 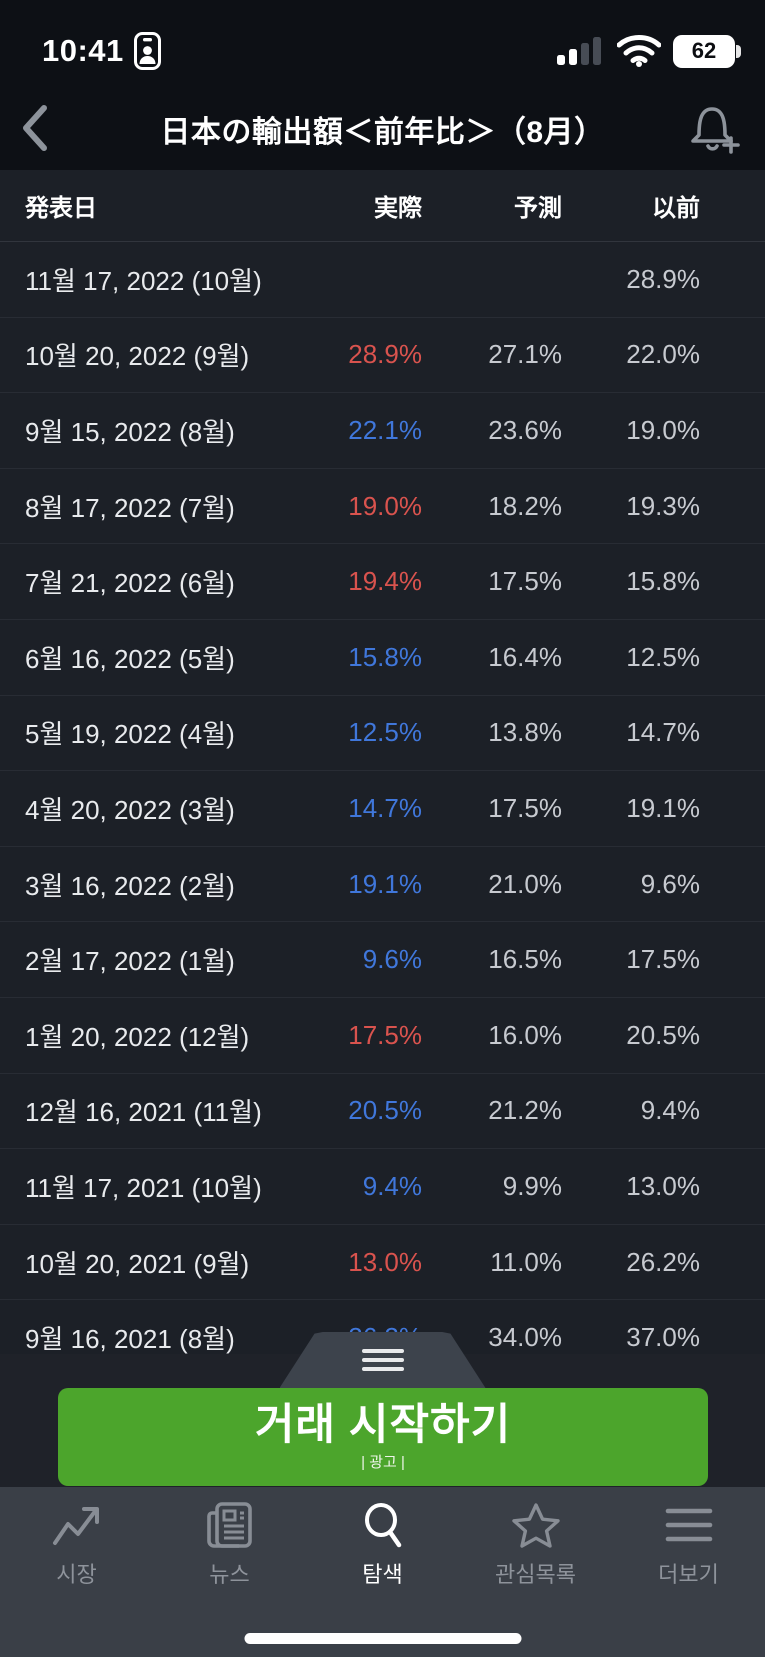 What do you see at coordinates (75, 1526) in the screenshot?
I see `markets-chart-icon` at bounding box center [75, 1526].